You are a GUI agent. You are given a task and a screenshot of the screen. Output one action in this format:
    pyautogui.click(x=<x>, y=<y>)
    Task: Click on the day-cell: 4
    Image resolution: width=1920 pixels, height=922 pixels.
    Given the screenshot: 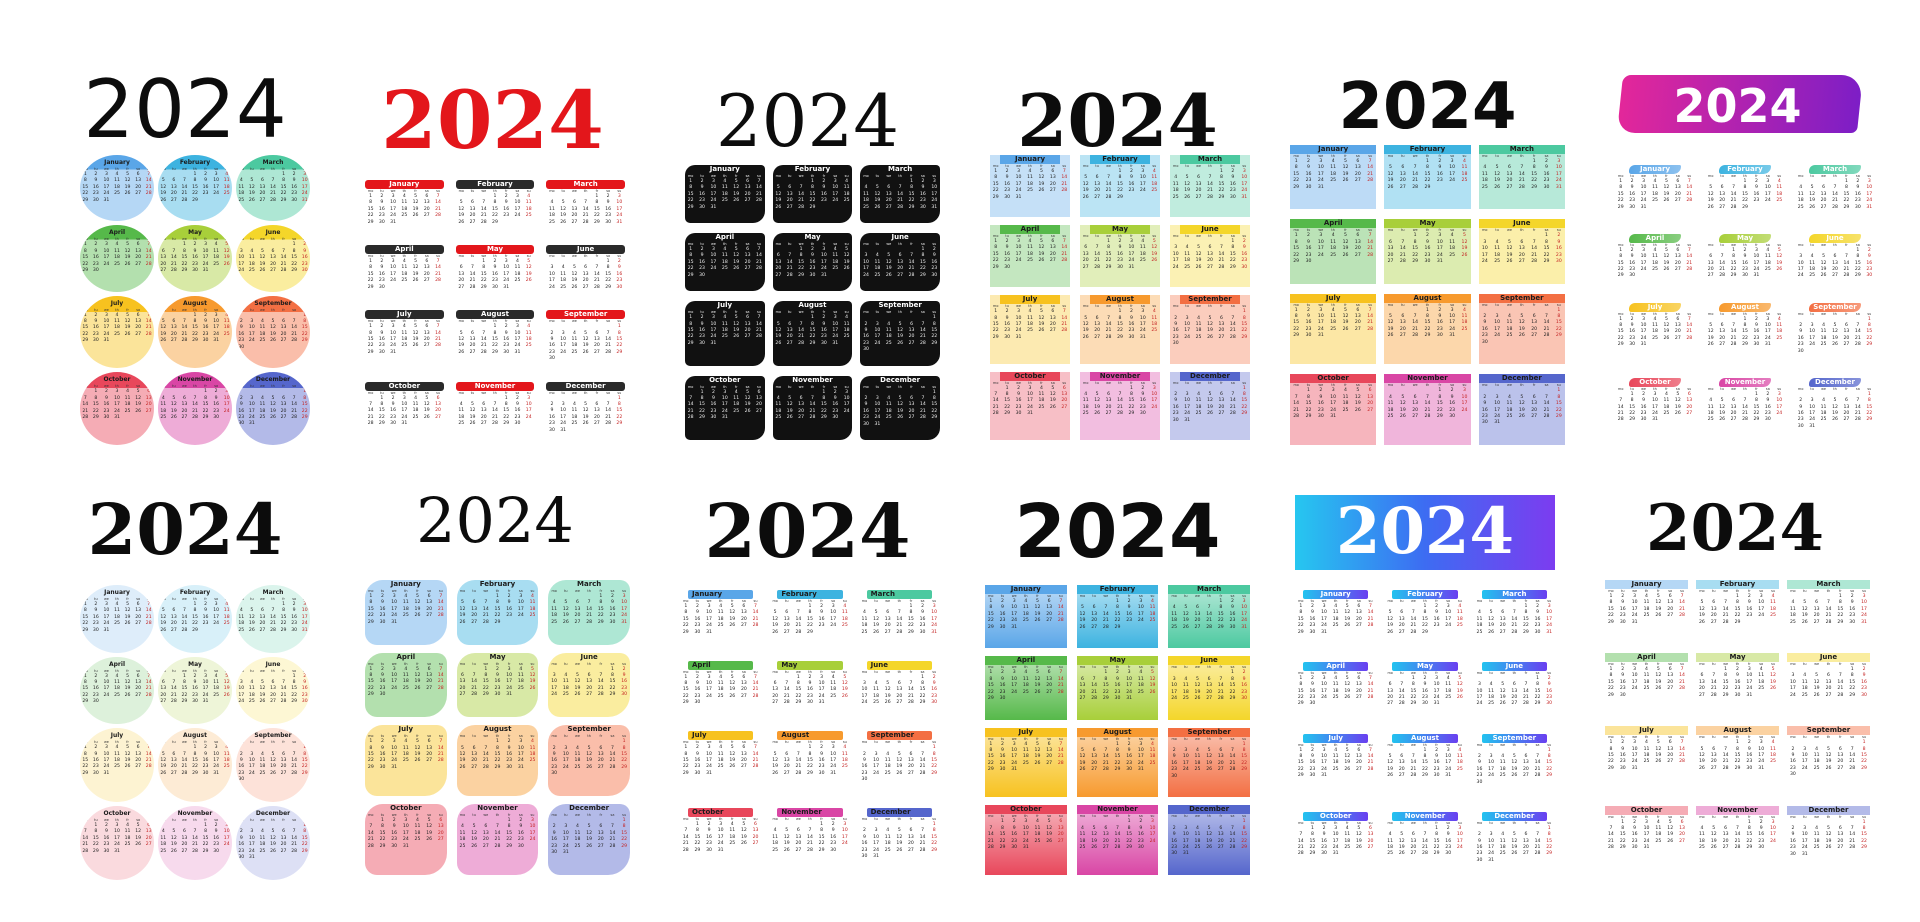 What is the action you would take?
    pyautogui.click(x=216, y=676)
    